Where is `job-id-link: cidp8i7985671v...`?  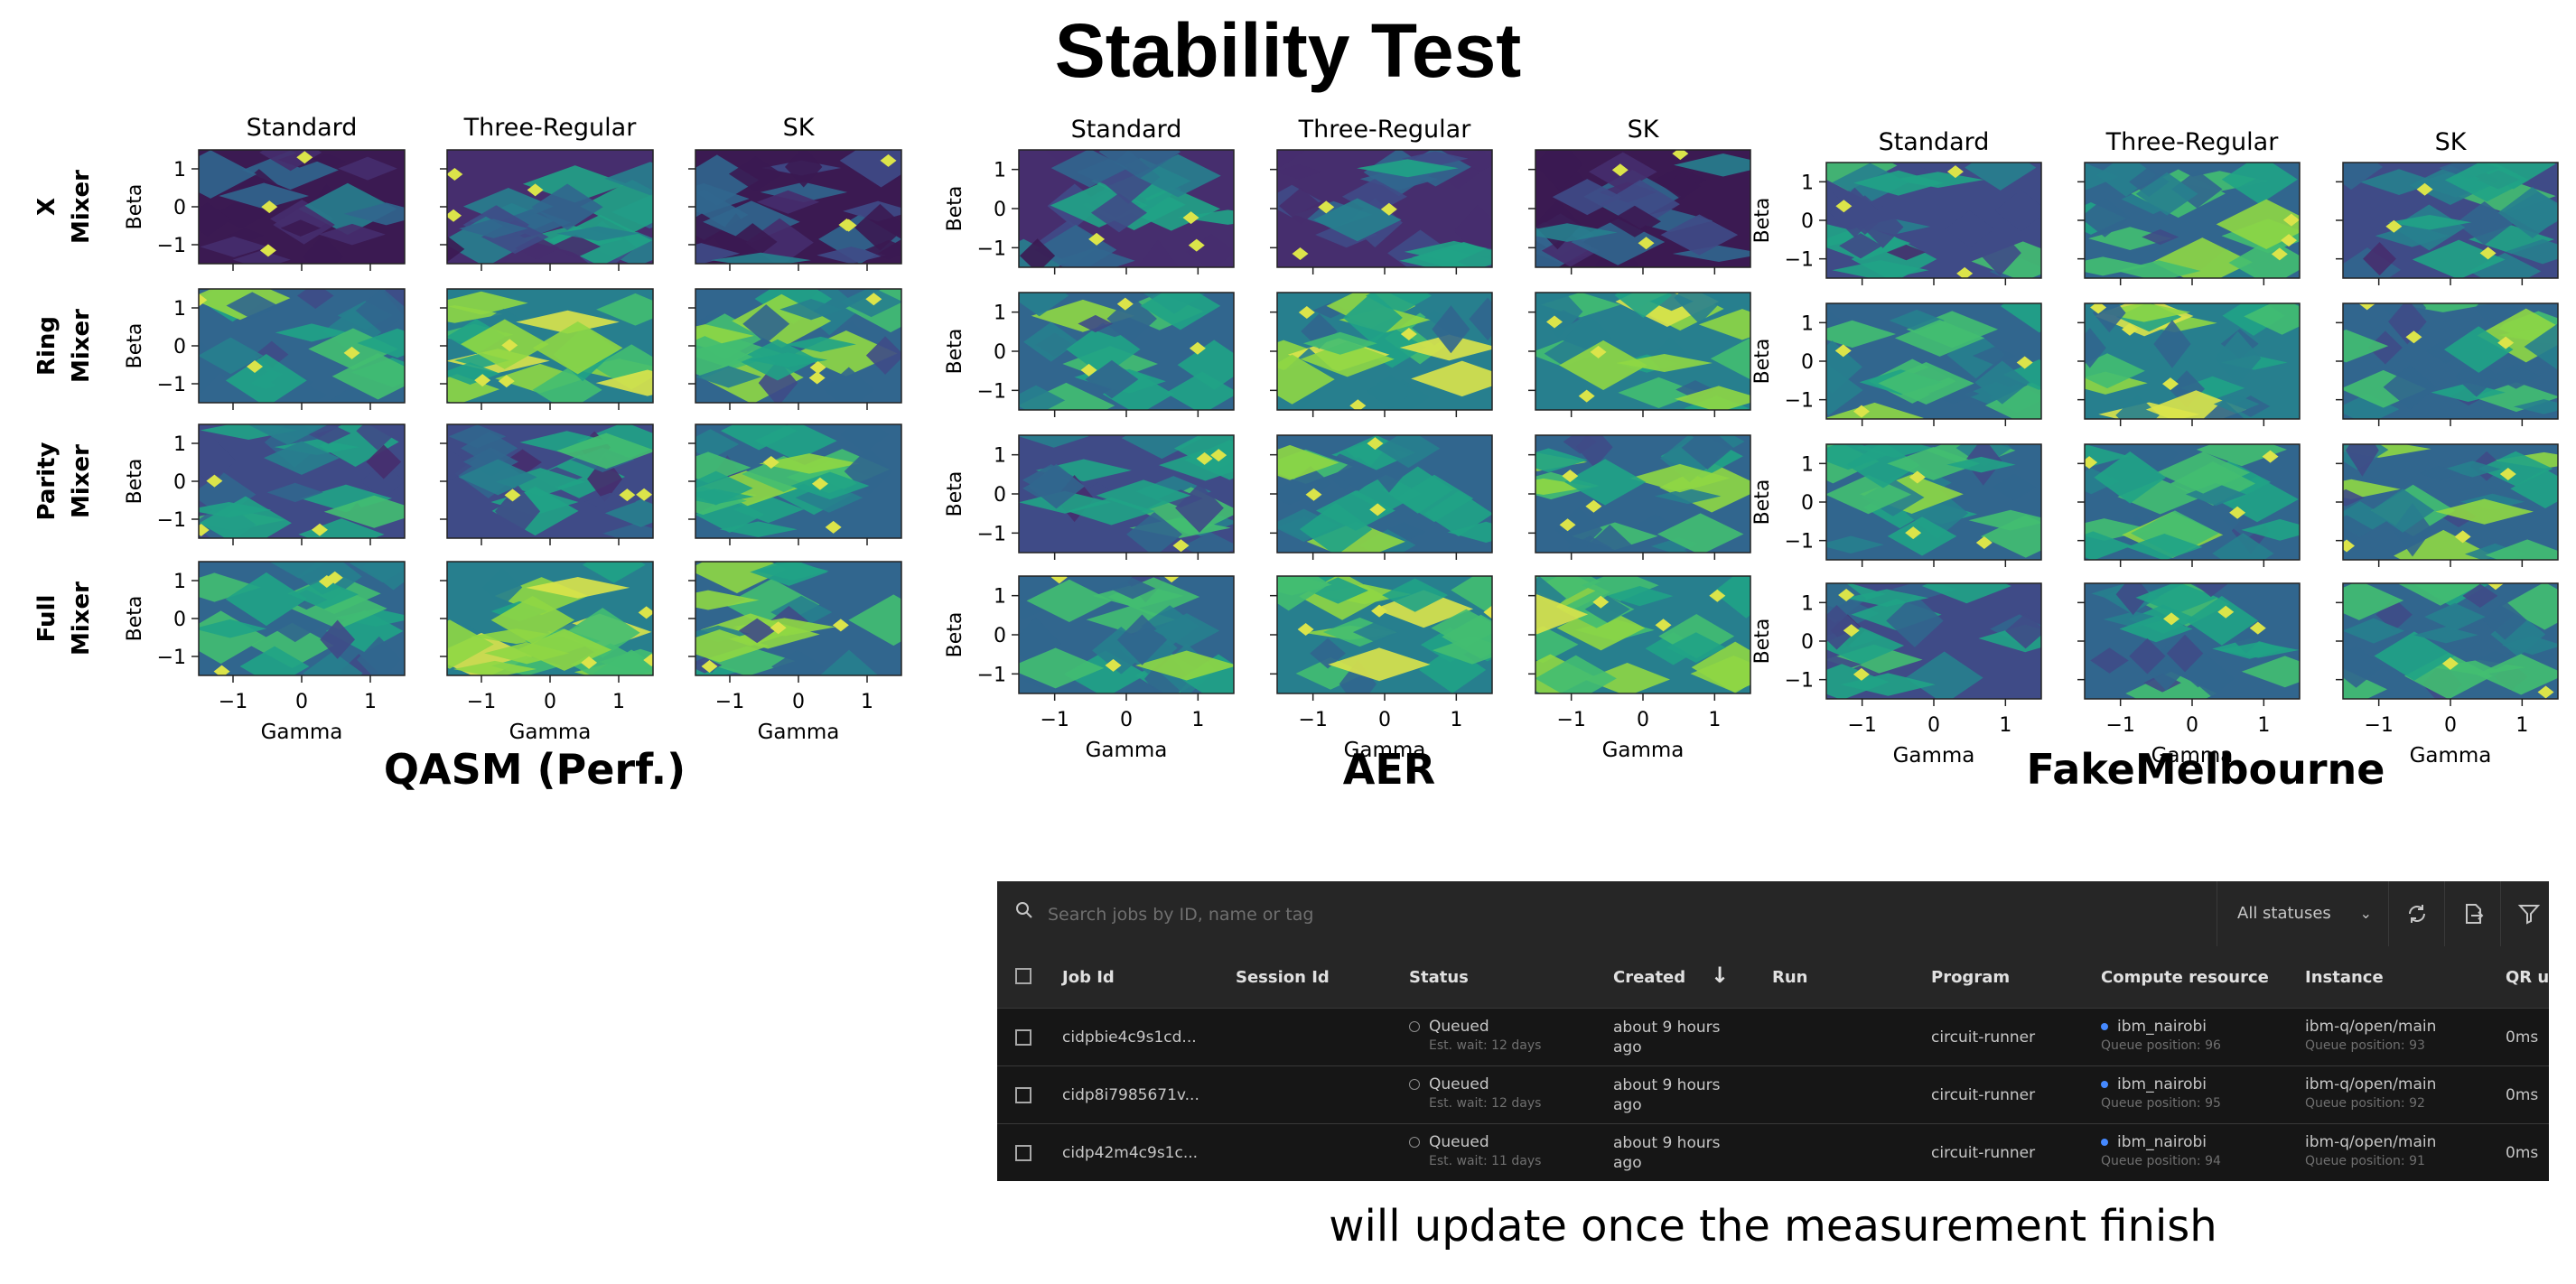
job-id-link: cidp8i7985671v... is located at coordinates (1130, 1095).